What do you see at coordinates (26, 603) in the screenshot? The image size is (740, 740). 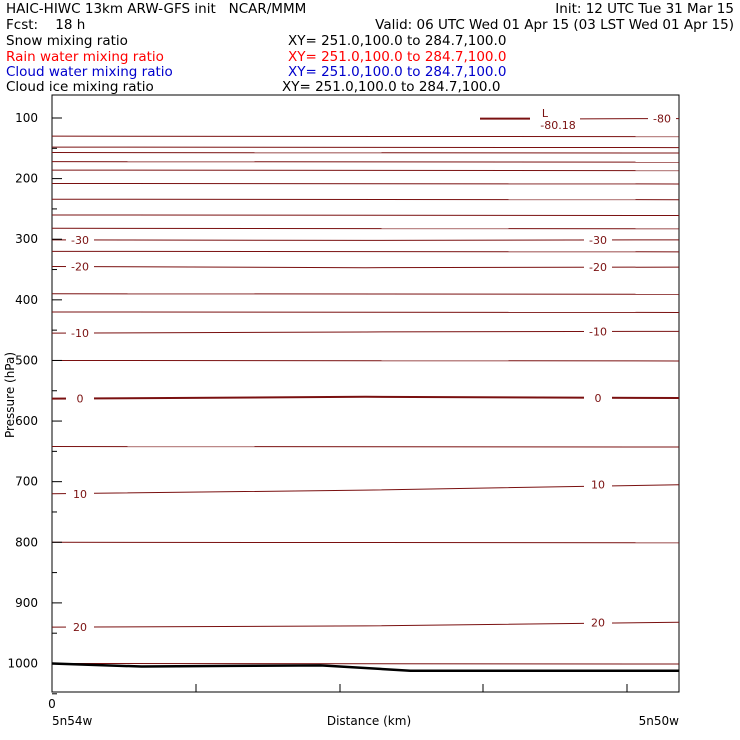 I see `y-tick-label: 900` at bounding box center [26, 603].